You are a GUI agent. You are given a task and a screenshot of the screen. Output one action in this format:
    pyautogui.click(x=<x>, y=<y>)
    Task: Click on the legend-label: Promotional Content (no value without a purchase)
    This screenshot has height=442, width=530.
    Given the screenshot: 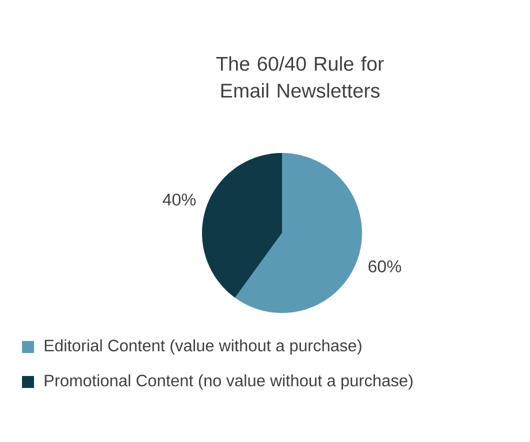 What is the action you would take?
    pyautogui.click(x=228, y=382)
    